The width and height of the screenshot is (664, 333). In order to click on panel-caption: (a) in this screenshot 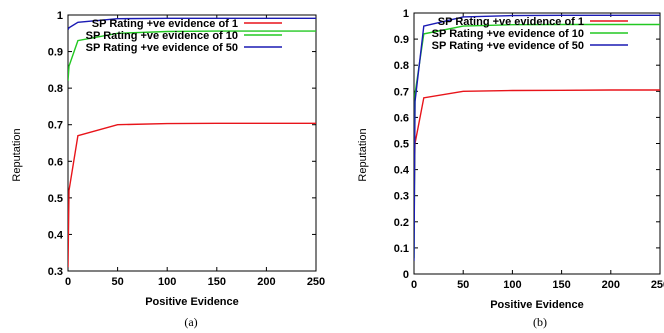, I will do `click(190, 322)`.